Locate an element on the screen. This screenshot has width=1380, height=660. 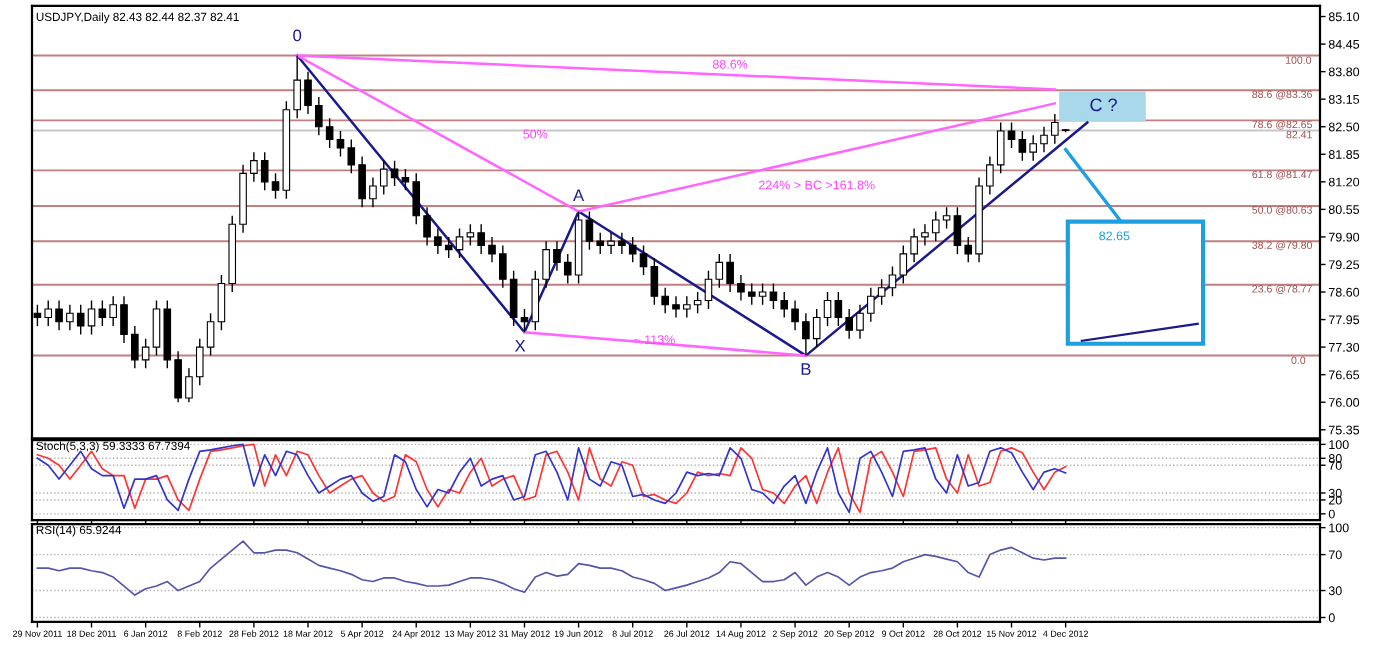
annotation: 0 is located at coordinates (297, 35).